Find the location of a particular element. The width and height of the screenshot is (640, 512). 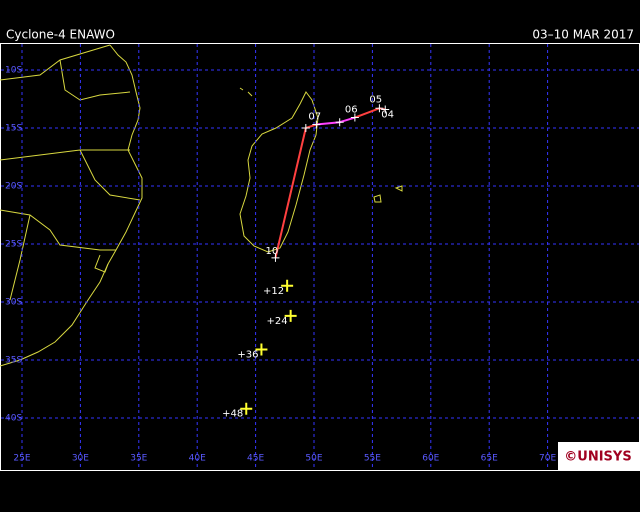

lon-label: 30E is located at coordinates (80, 459).